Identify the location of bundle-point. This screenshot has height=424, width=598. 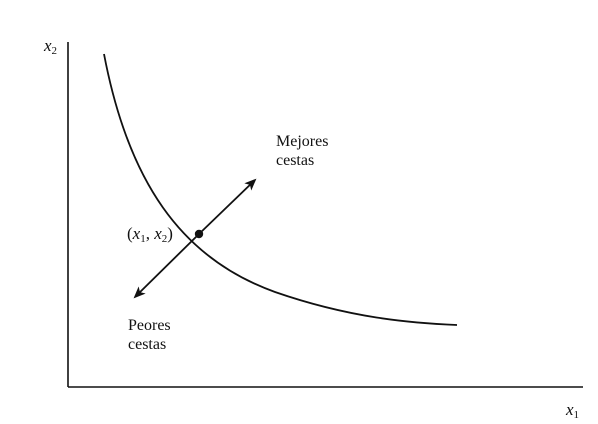
(199, 234).